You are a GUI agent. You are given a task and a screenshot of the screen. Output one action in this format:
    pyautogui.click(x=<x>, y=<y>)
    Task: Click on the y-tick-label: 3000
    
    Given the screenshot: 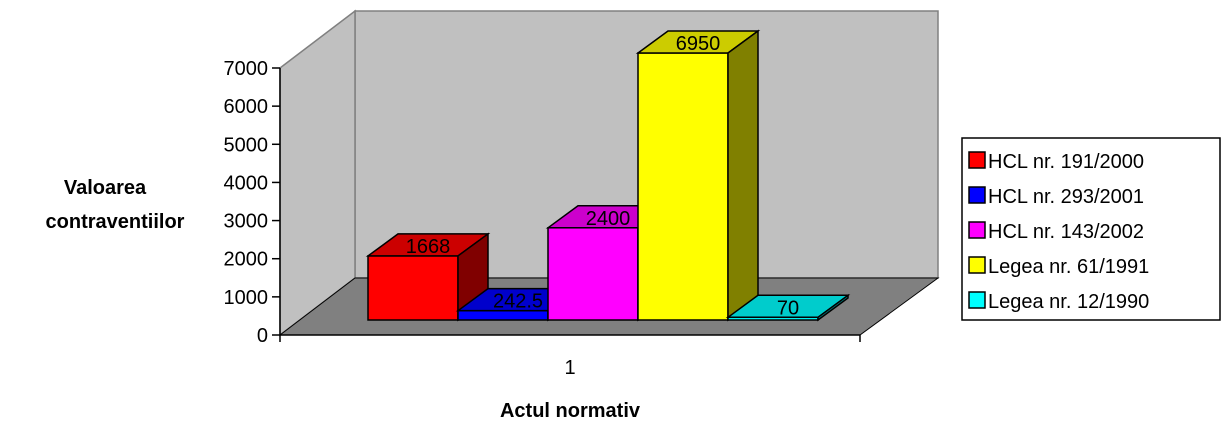 What is the action you would take?
    pyautogui.click(x=246, y=222)
    